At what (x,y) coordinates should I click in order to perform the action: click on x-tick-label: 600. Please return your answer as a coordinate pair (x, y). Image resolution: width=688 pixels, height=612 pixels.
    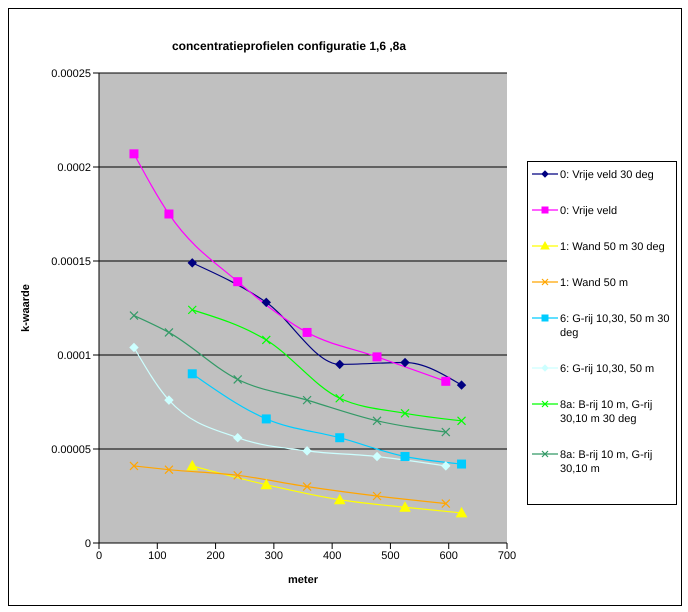
    Looking at the image, I should click on (449, 556).